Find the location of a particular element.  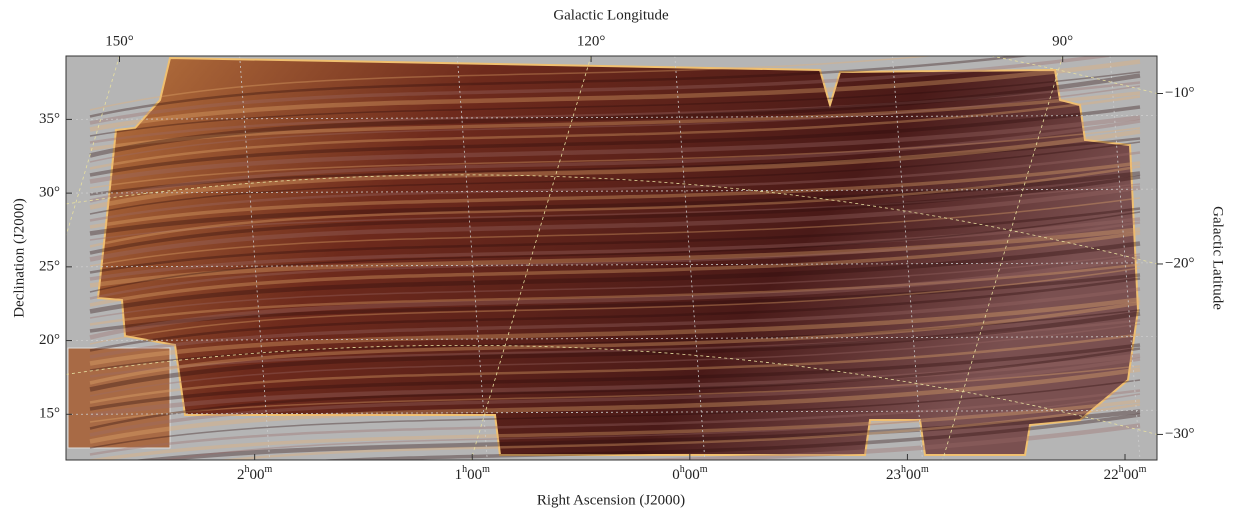

right-tick-label: −30° is located at coordinates (1179, 434).